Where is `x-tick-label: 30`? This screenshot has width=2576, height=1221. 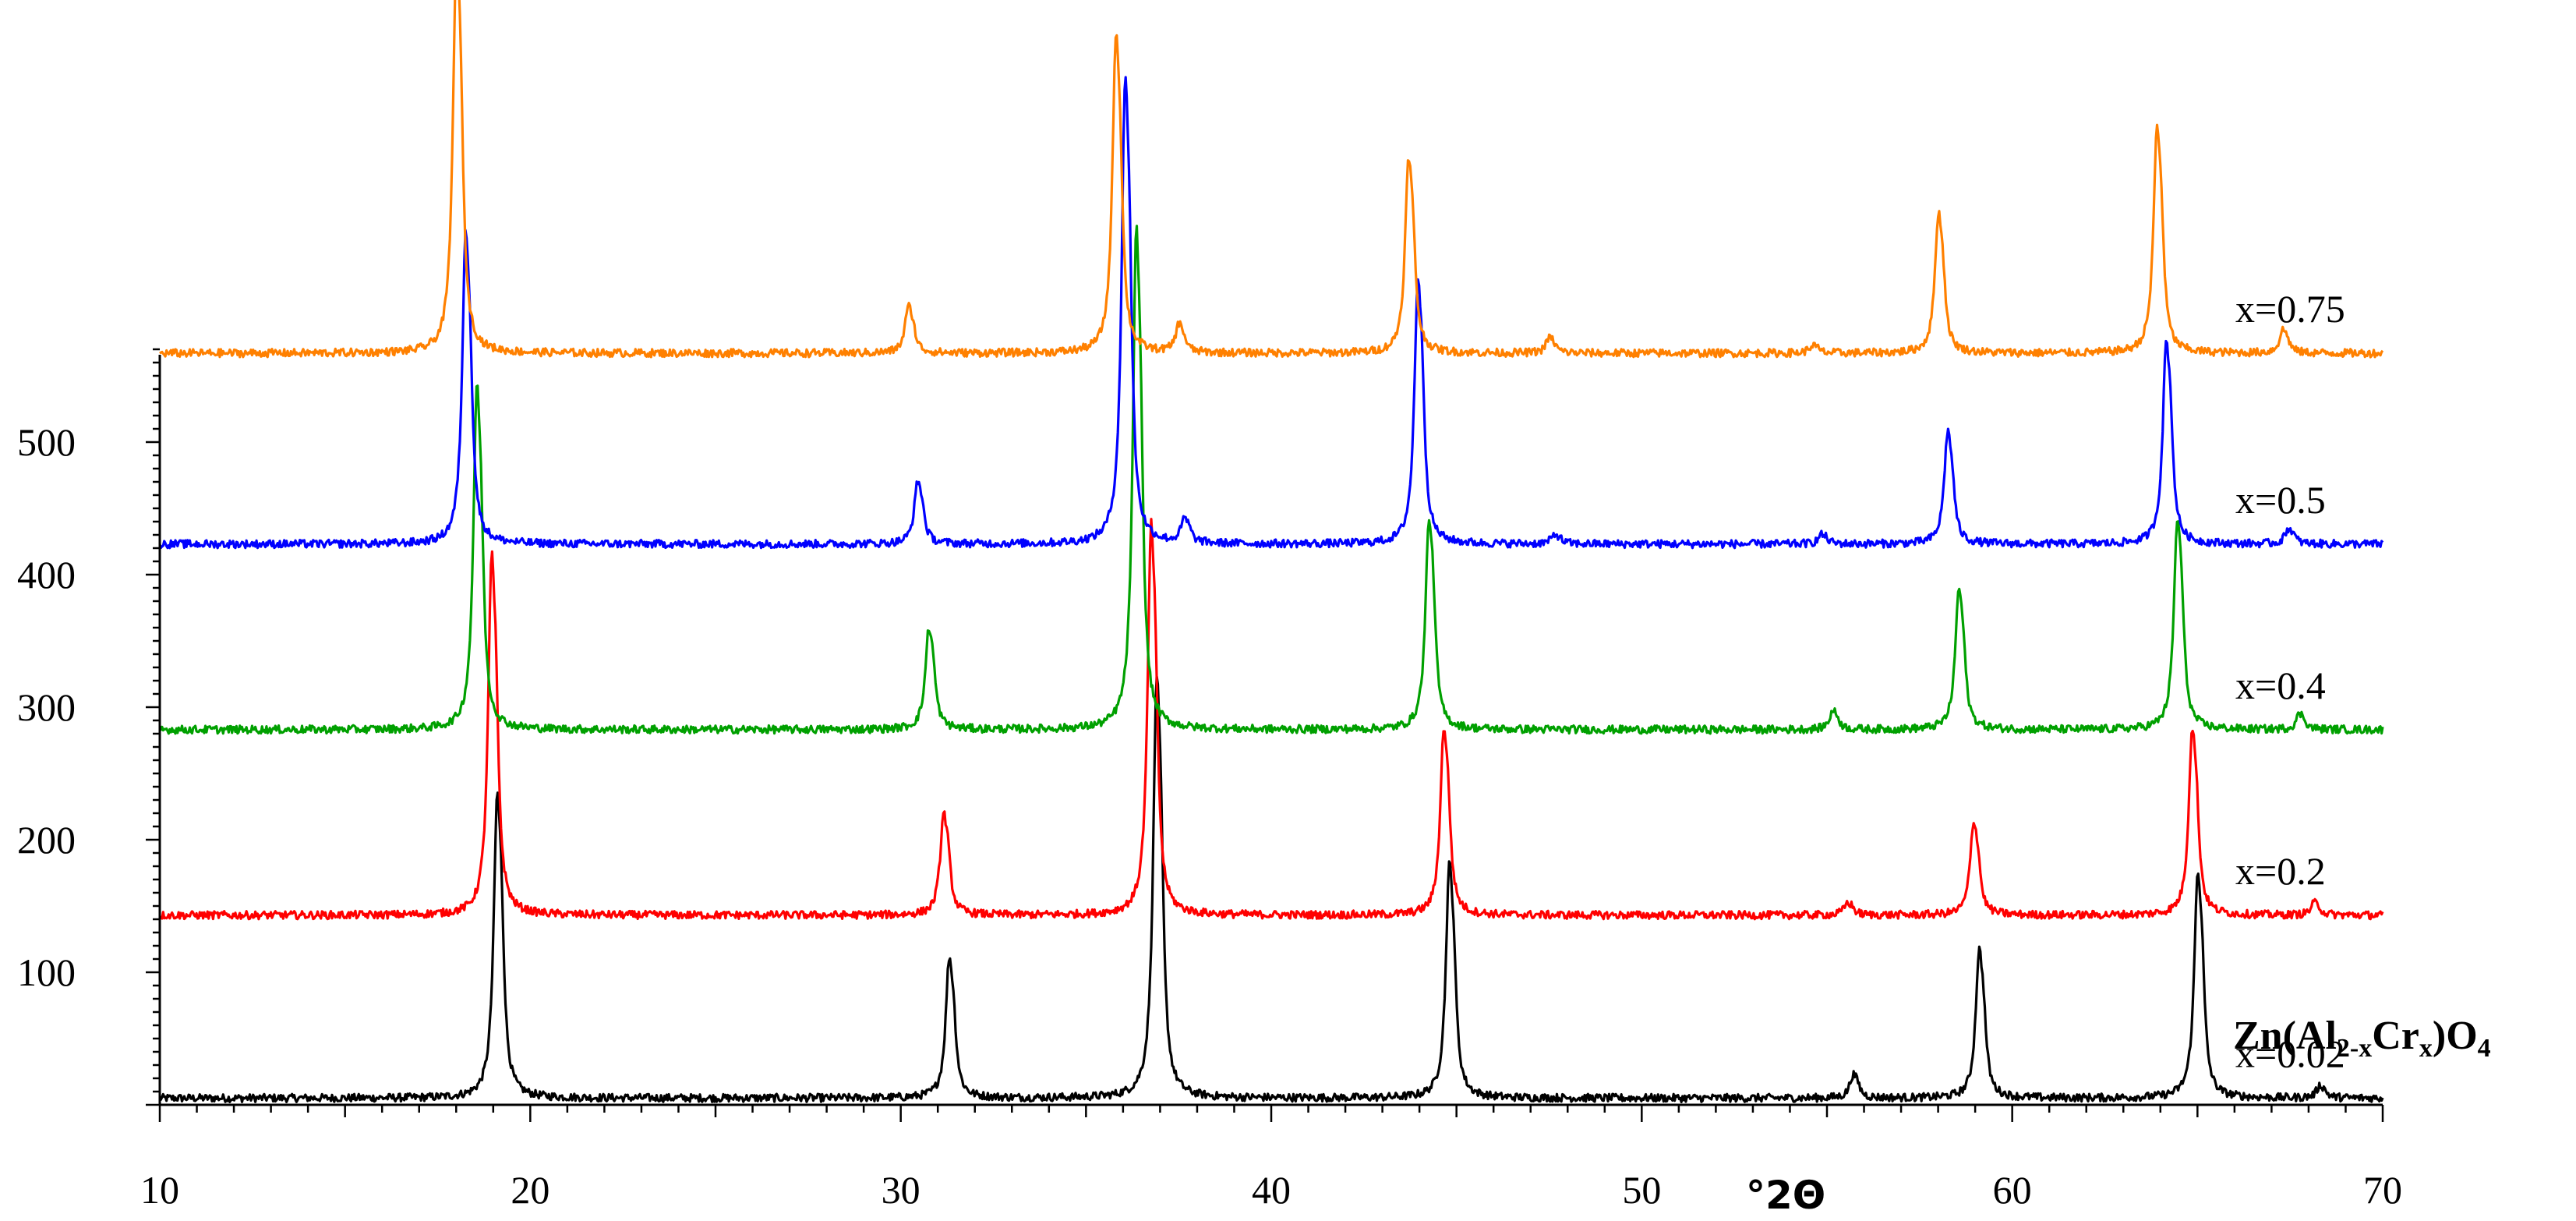 x-tick-label: 30 is located at coordinates (901, 1190).